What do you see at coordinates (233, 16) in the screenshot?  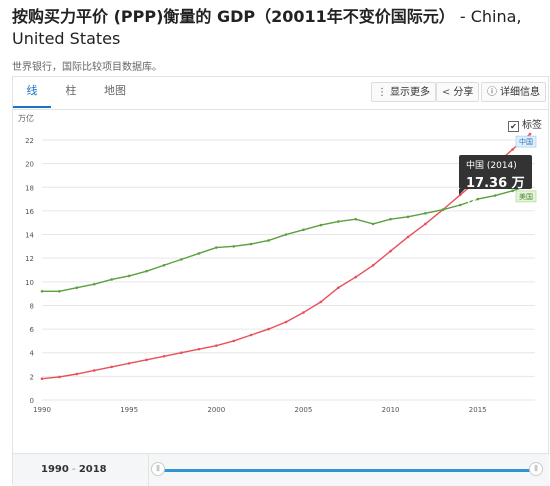 I see `page-title-cn: 按购买力平价 (PPP)衡量的 GDP（20011年不变价国际元）` at bounding box center [233, 16].